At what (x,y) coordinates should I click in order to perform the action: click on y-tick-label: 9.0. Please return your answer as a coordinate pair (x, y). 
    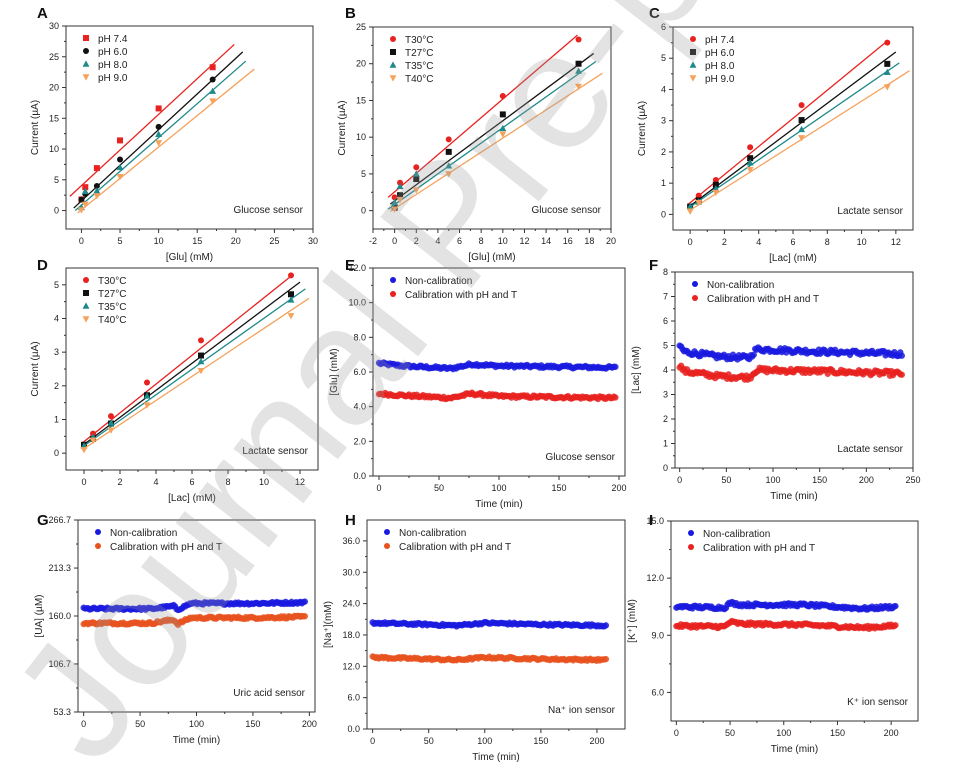
    Looking at the image, I should click on (657, 635).